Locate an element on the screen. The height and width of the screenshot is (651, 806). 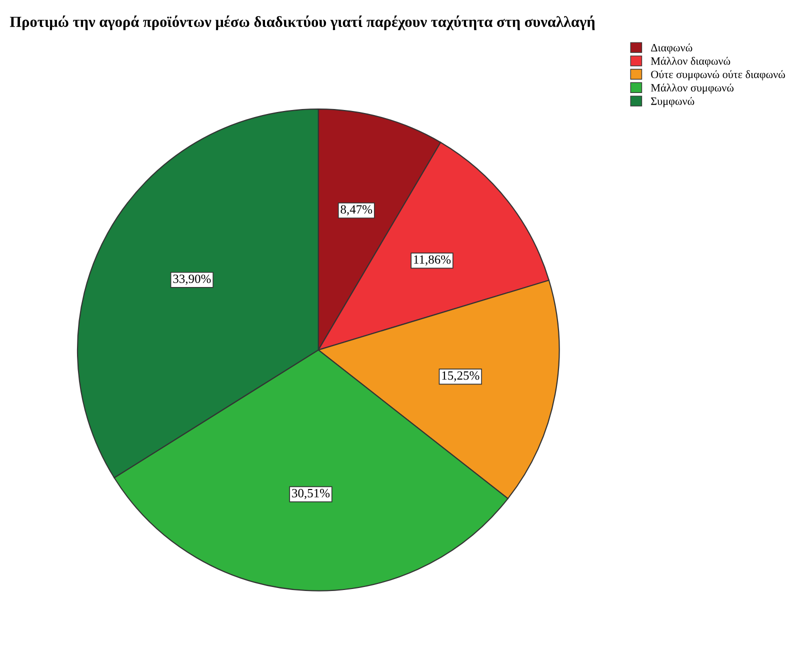
data-label: 8,47% is located at coordinates (356, 210).